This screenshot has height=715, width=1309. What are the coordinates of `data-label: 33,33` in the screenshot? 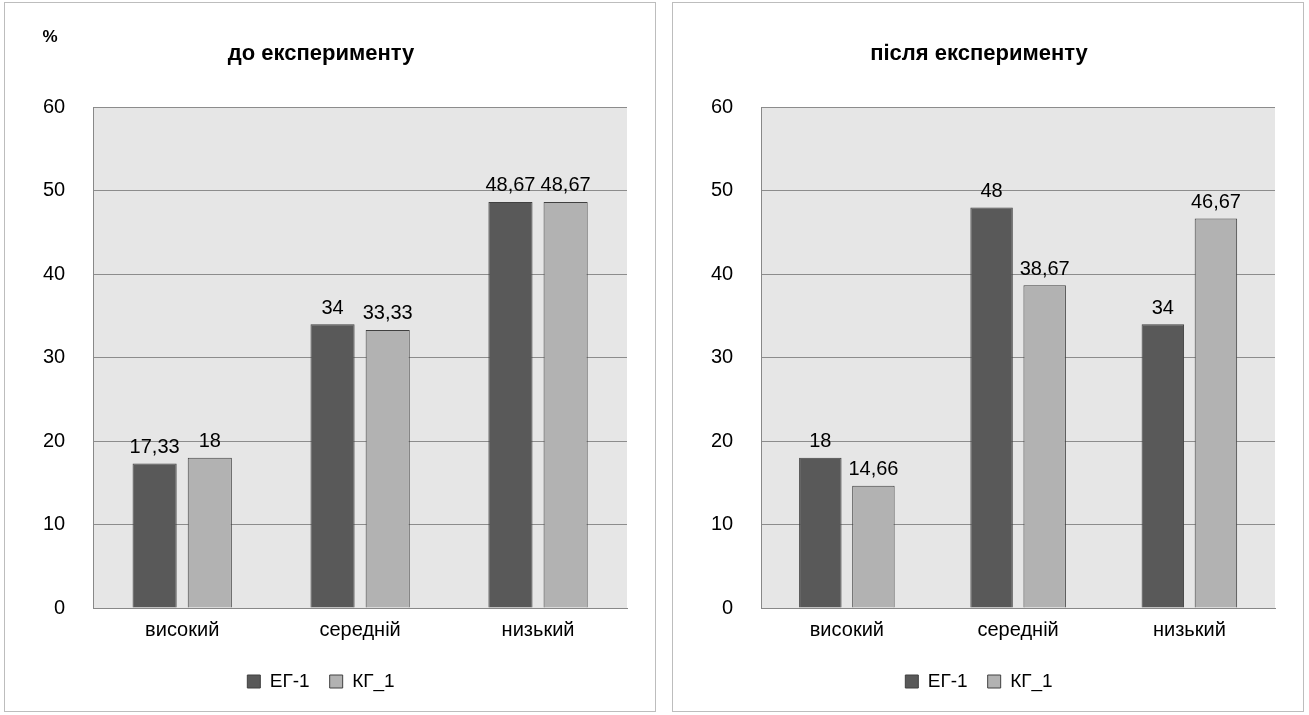 It's located at (387, 312).